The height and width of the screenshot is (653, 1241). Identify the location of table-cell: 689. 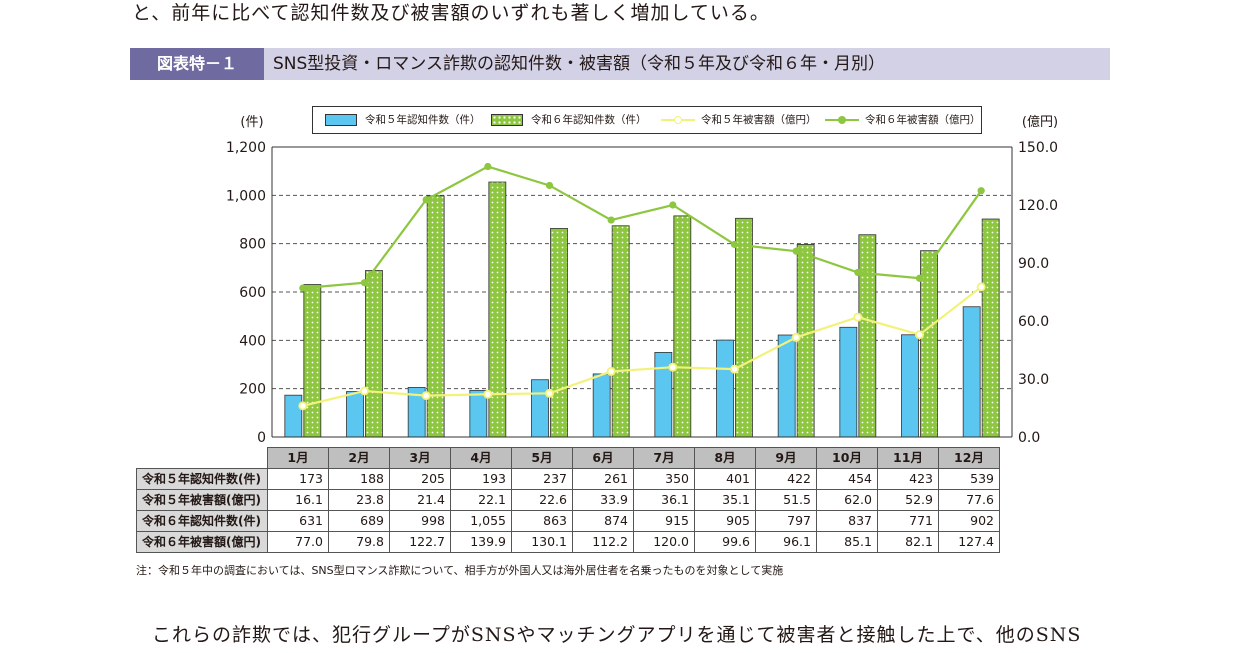
(359, 521).